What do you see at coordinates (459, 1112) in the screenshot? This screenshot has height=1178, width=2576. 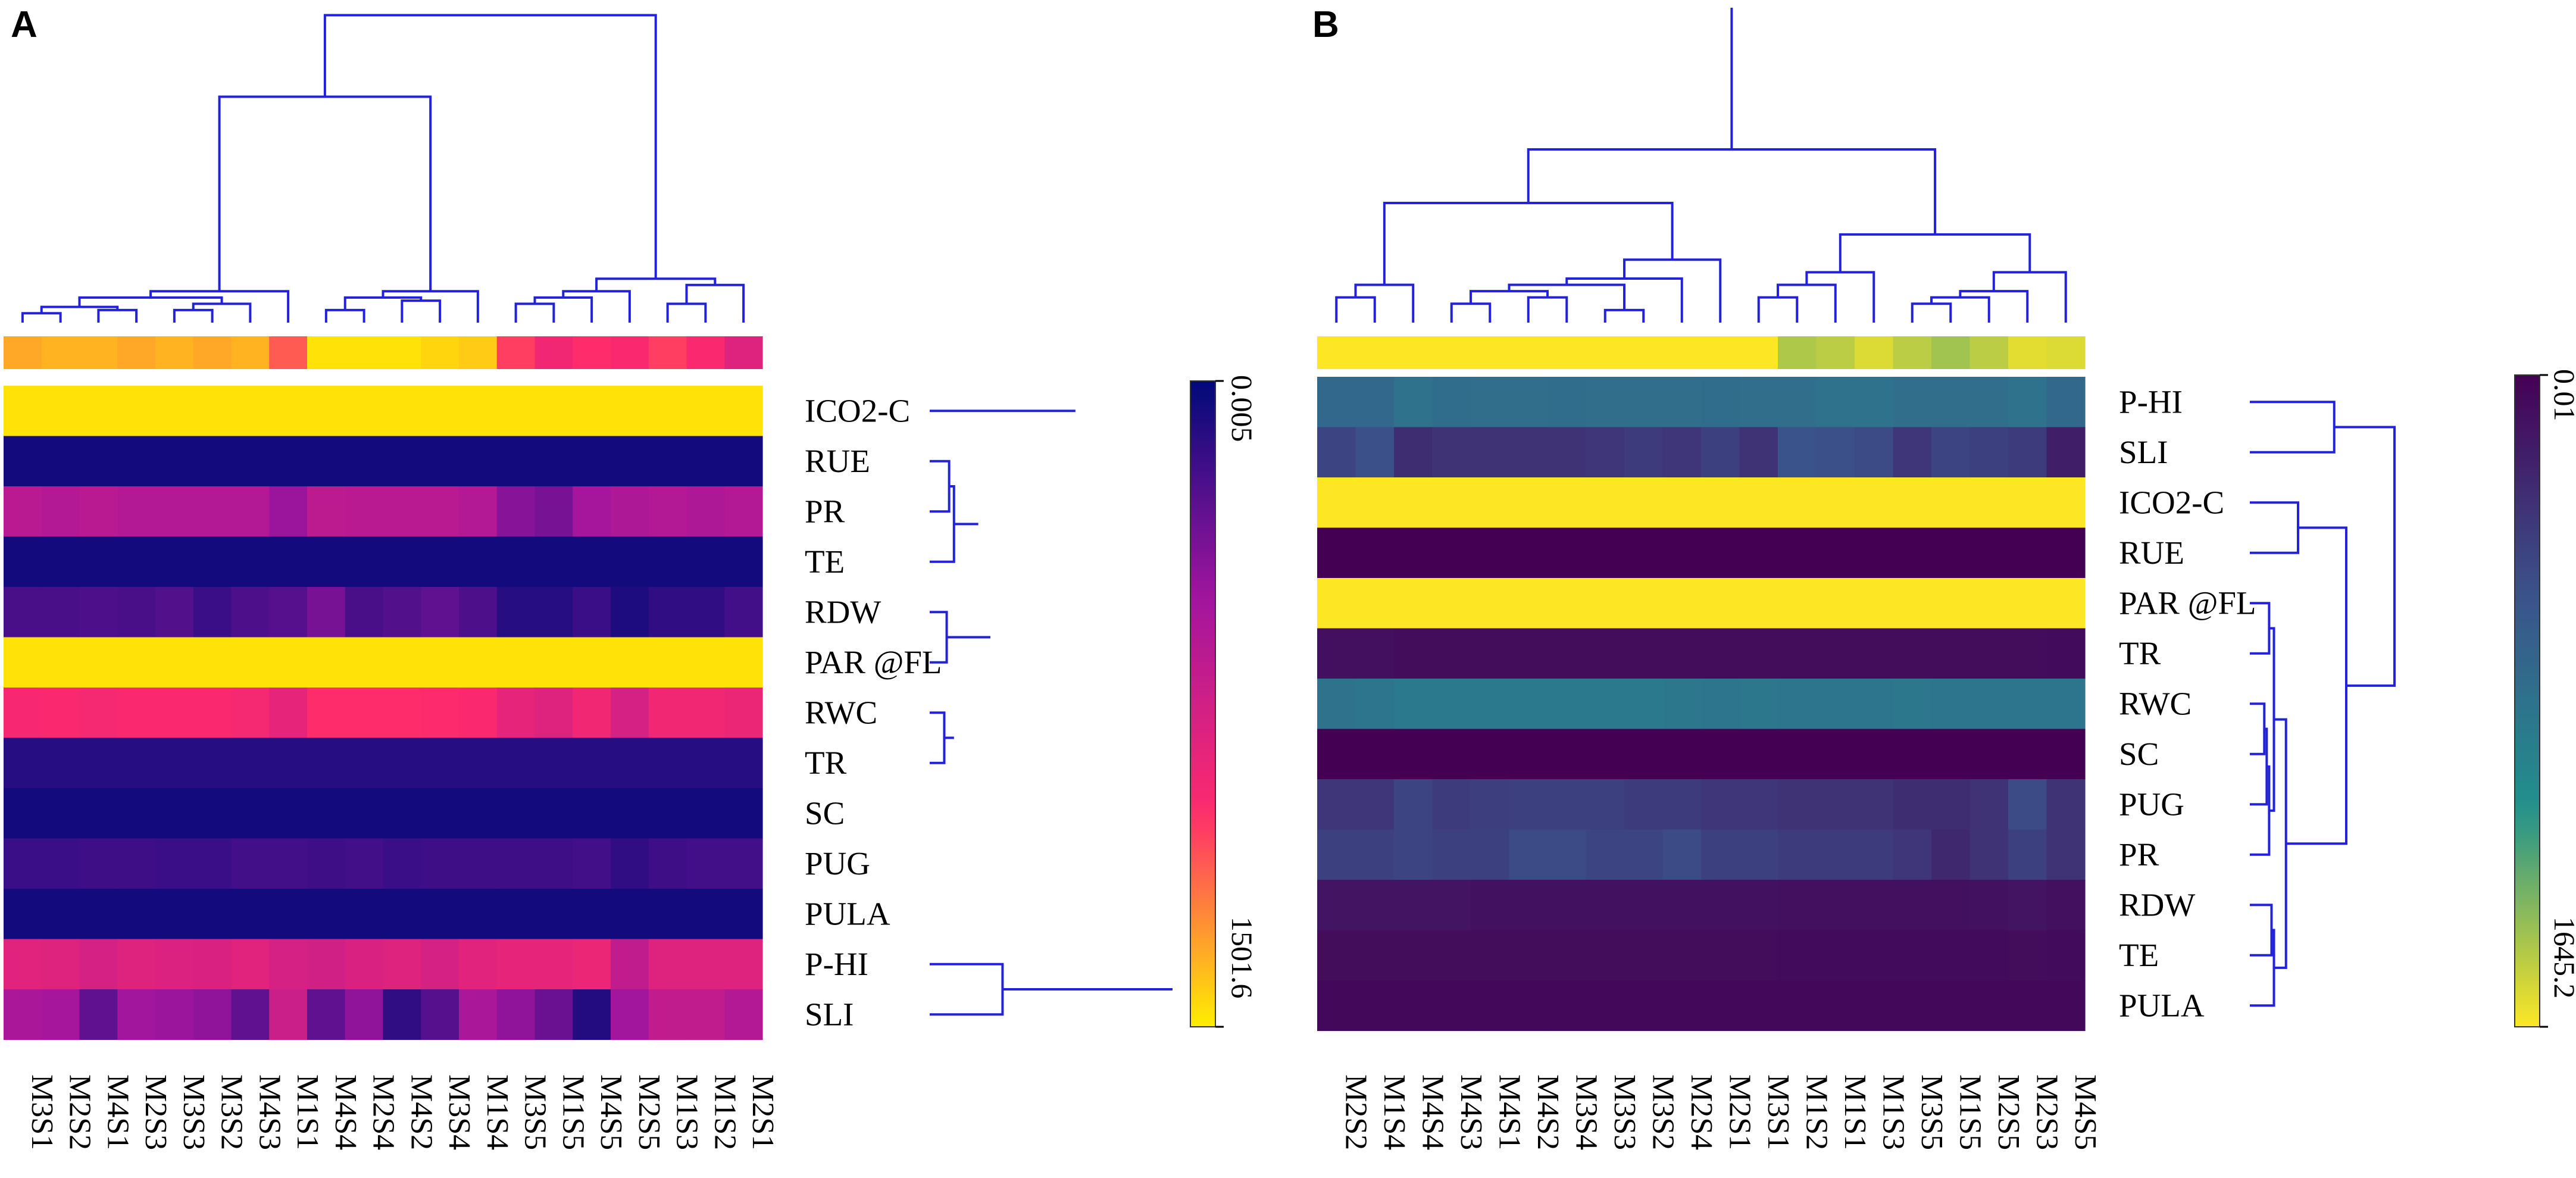 I see `column-label: M3S4` at bounding box center [459, 1112].